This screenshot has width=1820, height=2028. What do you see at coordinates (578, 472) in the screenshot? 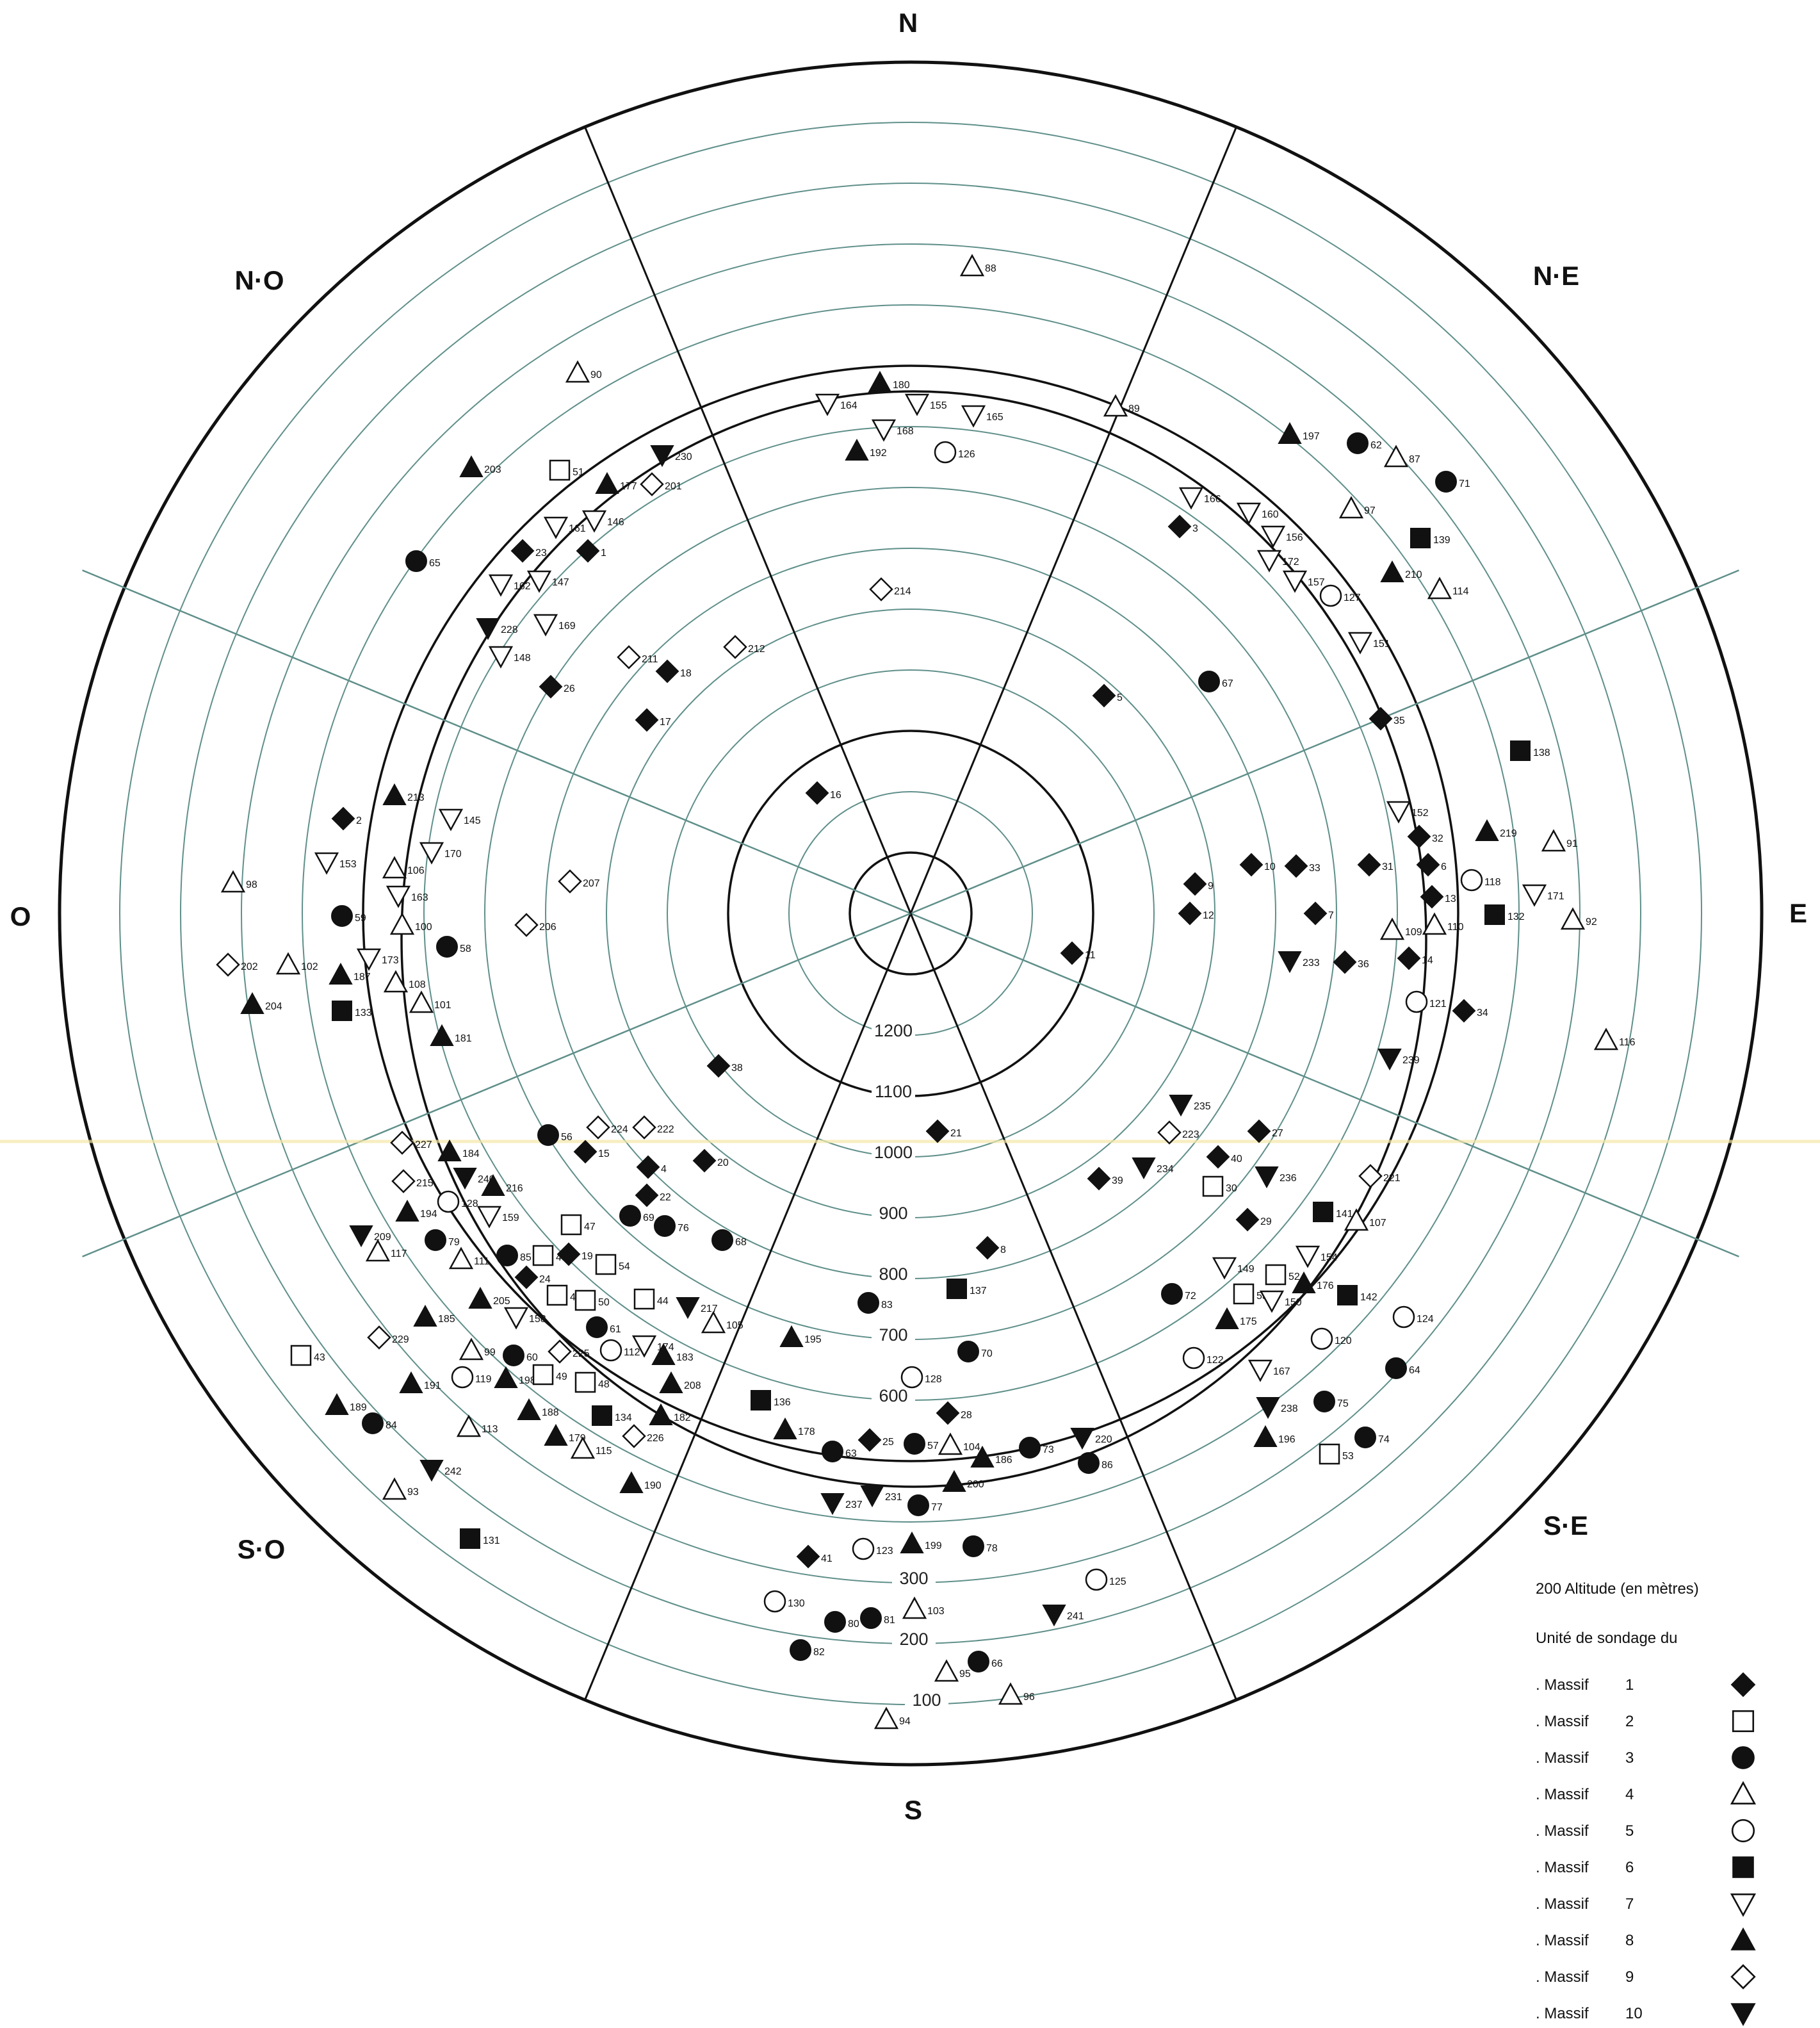
I see `point-label: 51` at bounding box center [578, 472].